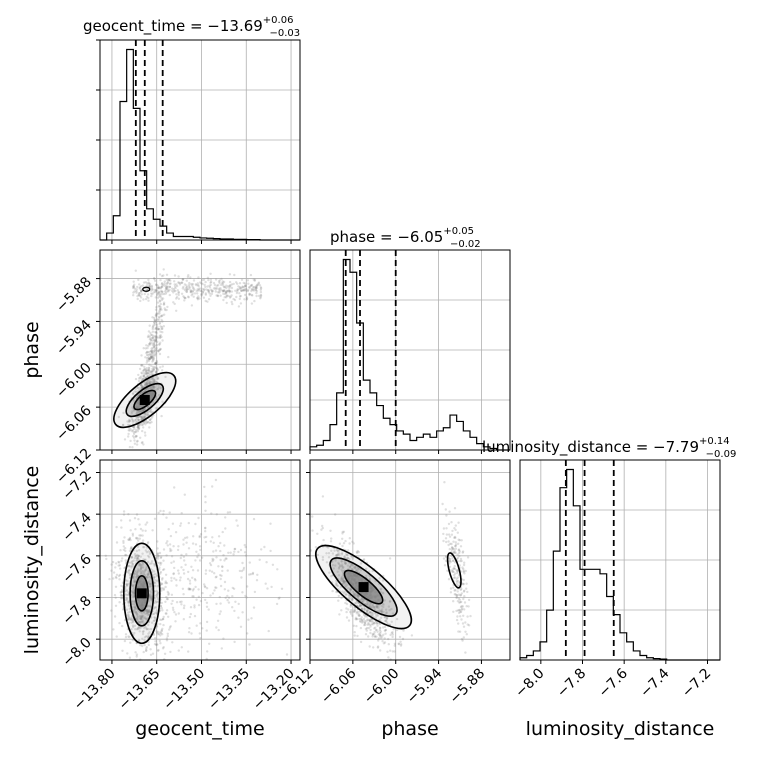  I want to click on density-peak, so click(141, 593).